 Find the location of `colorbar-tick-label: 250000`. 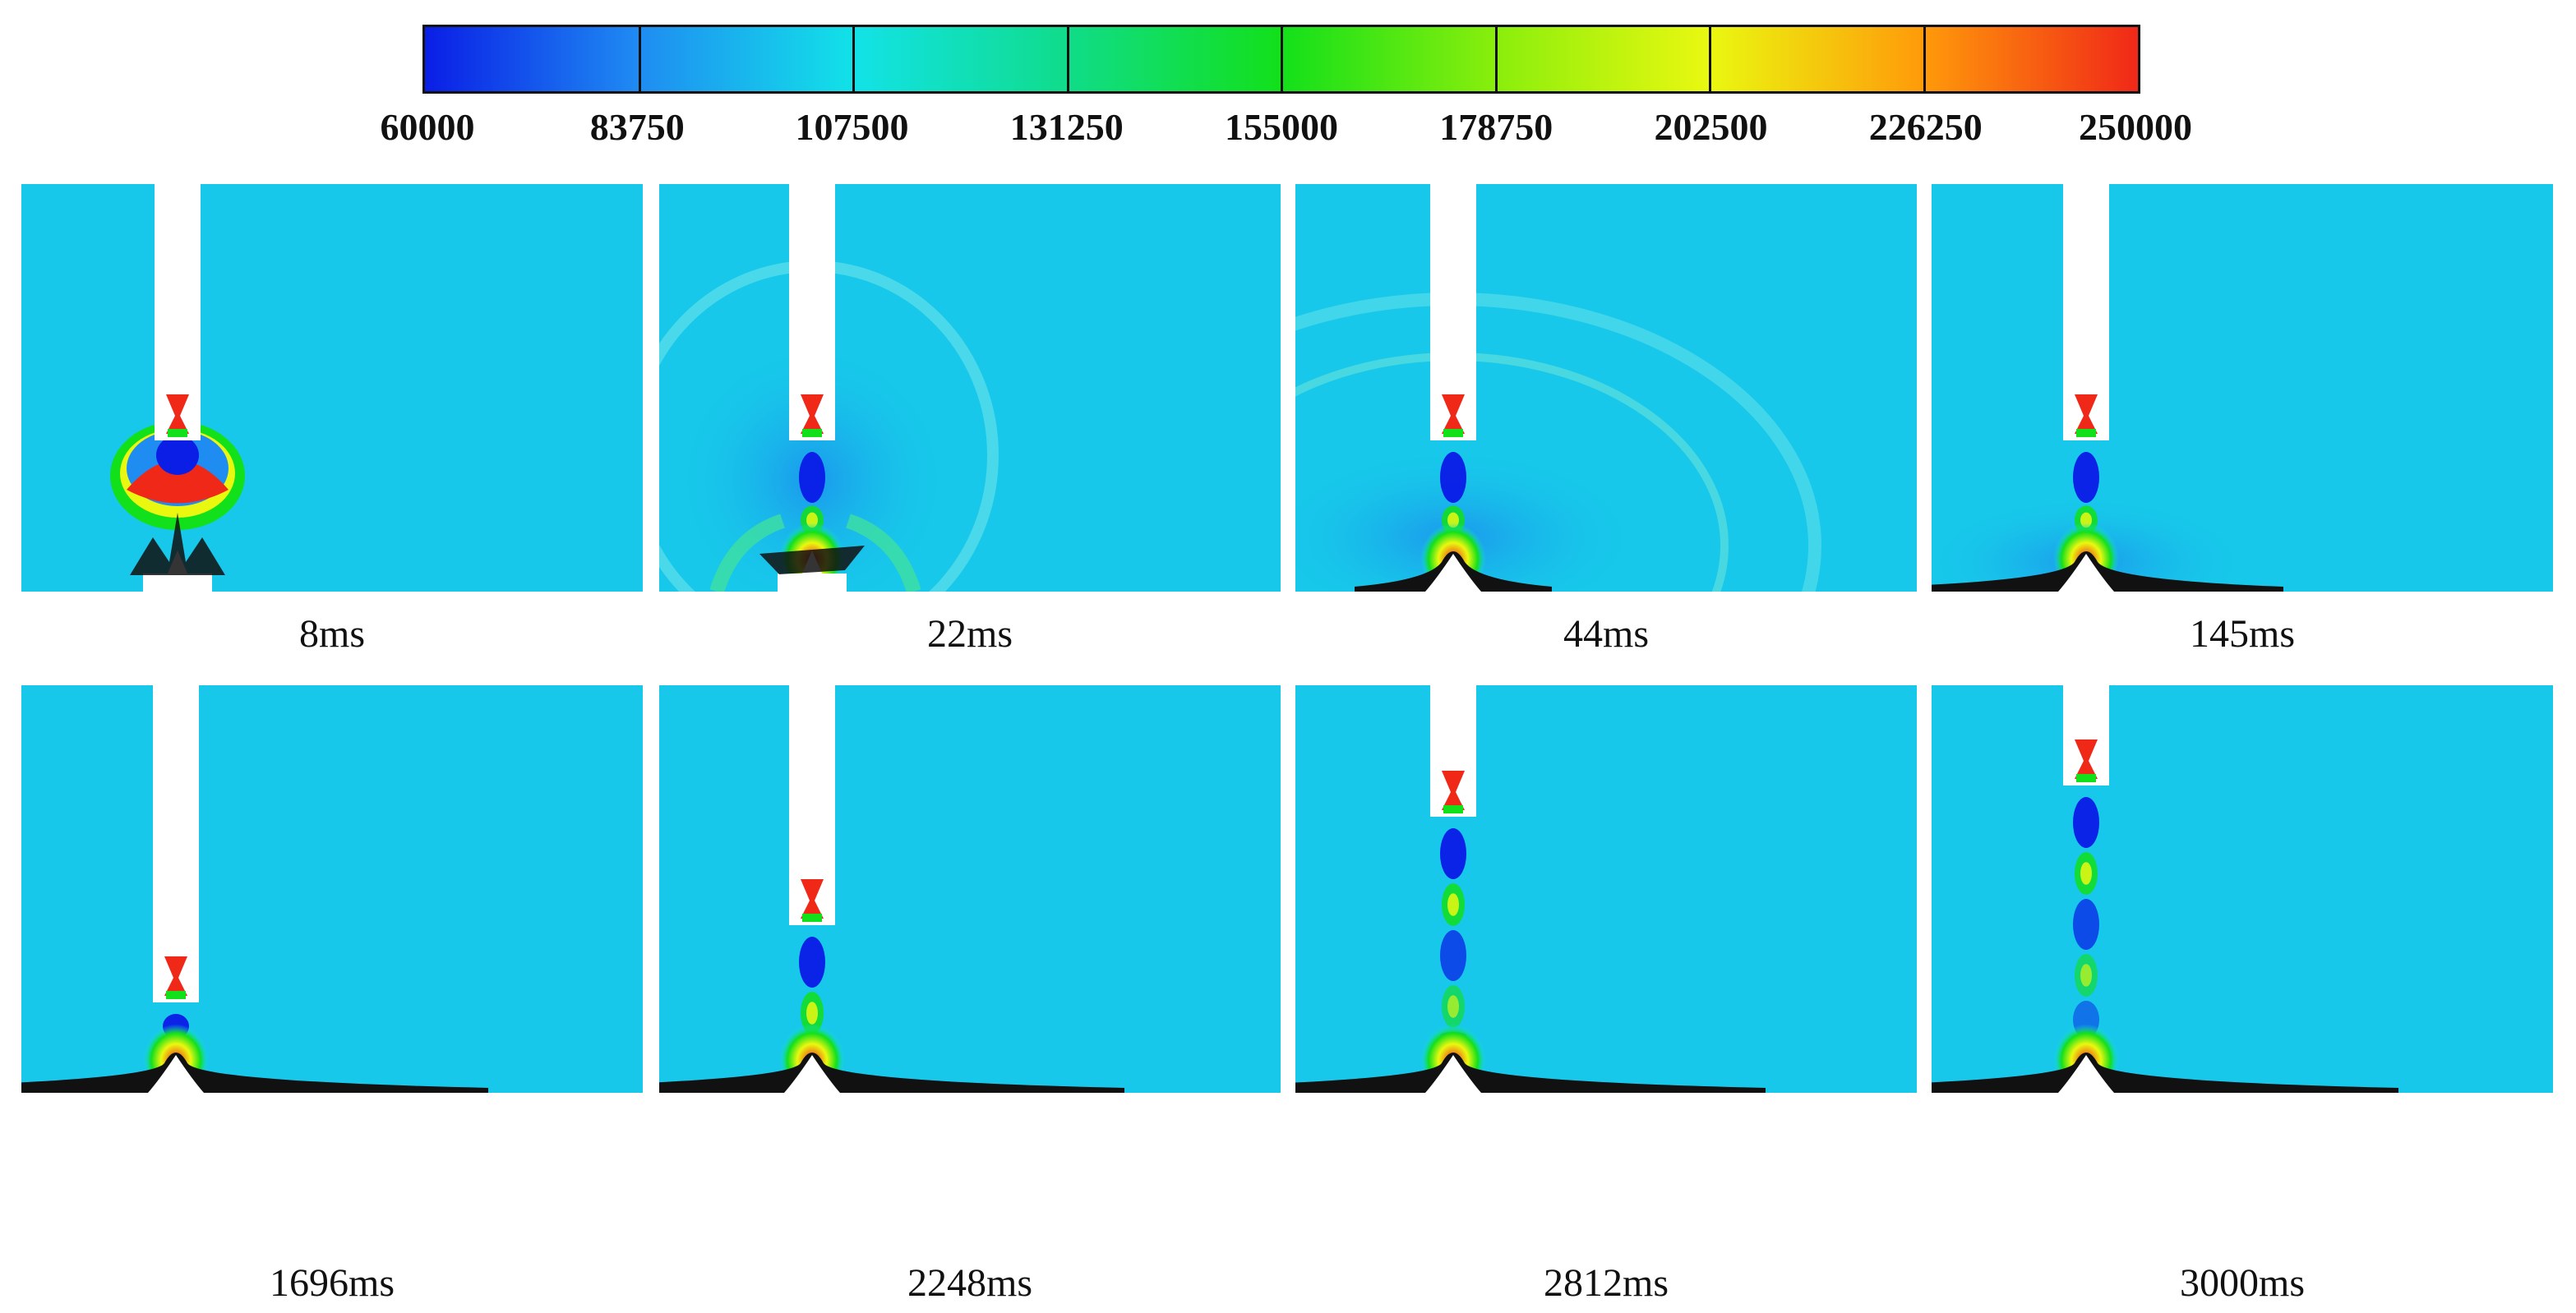

colorbar-tick-label: 250000 is located at coordinates (2135, 127).